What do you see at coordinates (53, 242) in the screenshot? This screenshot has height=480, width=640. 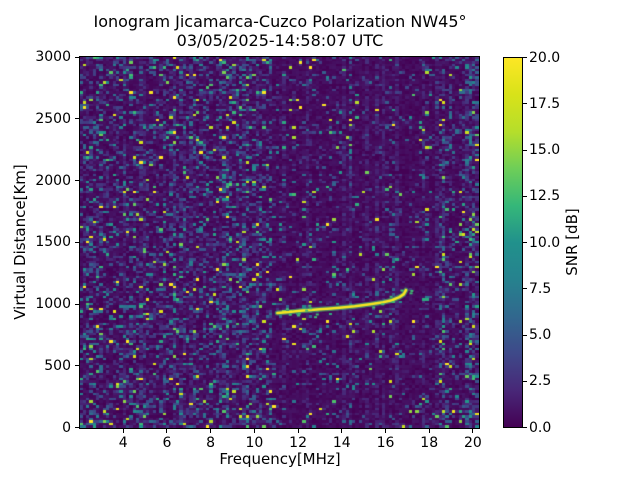 I see `y-tick-label: 1500` at bounding box center [53, 242].